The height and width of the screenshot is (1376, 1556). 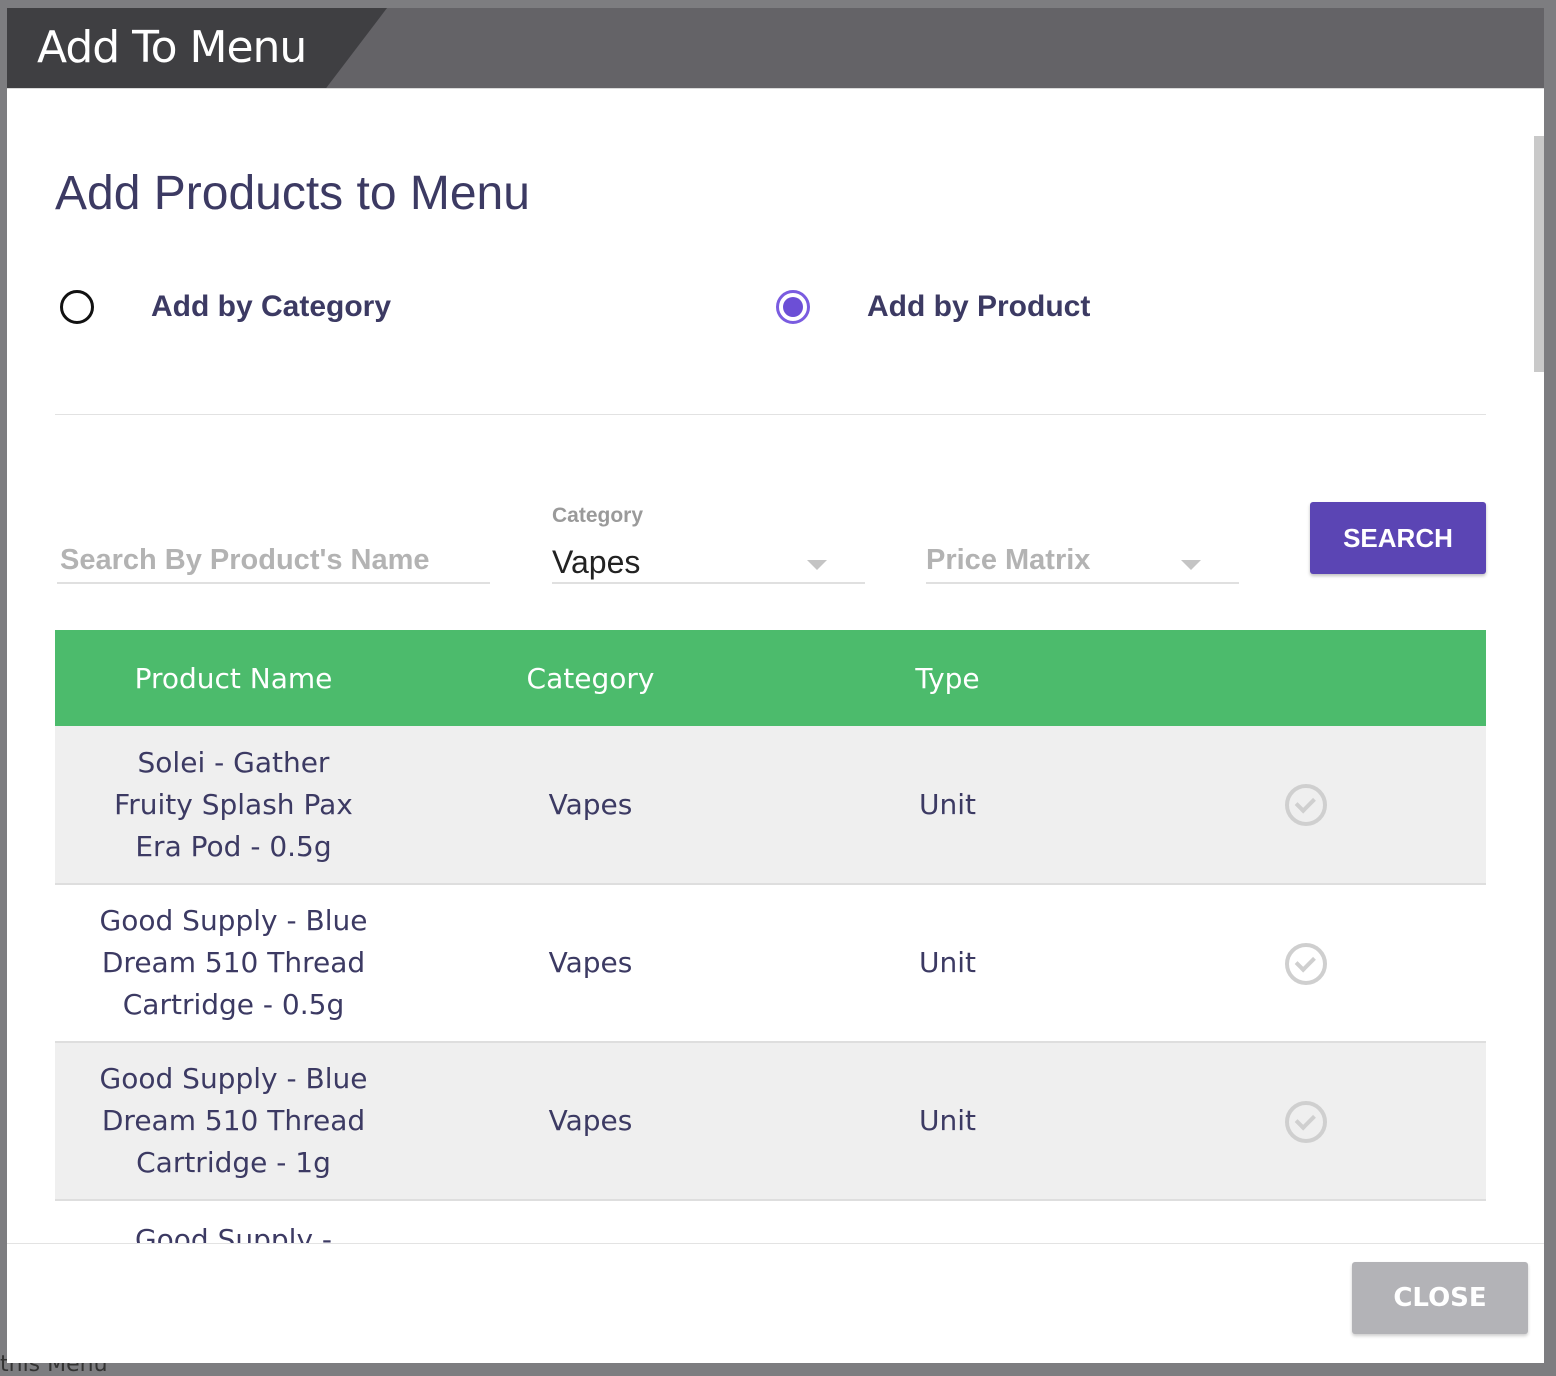 I want to click on table-header-row: Product Name Category Type, so click(x=770, y=678).